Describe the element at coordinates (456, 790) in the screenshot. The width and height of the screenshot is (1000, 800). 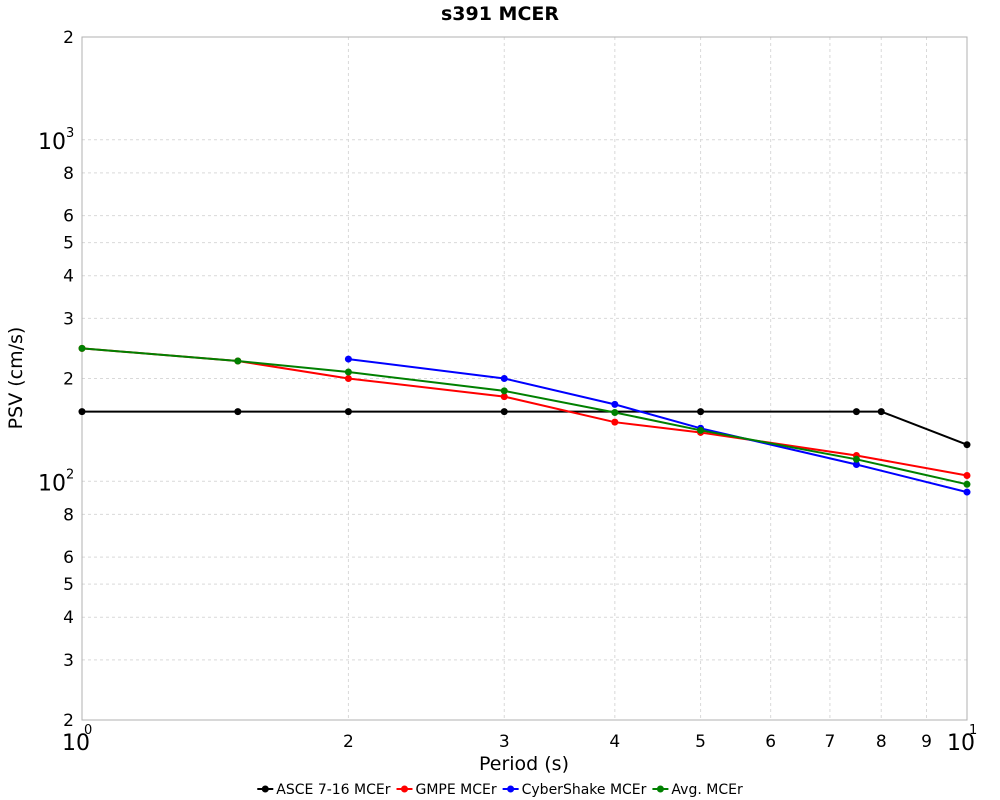
I see `legend-label-1: GMPE MCEr` at that location.